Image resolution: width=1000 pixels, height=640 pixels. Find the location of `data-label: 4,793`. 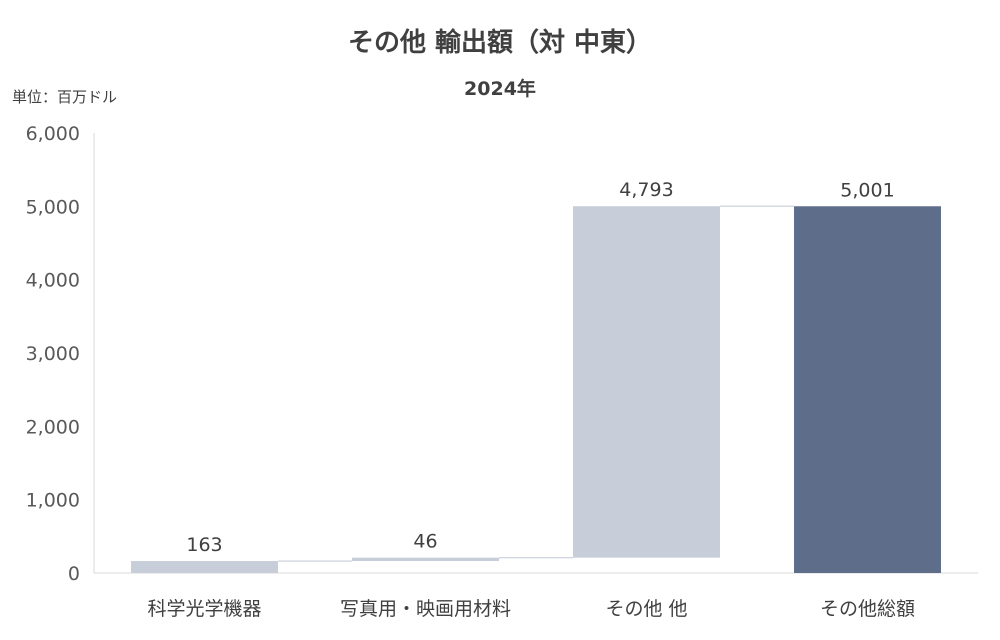

data-label: 4,793 is located at coordinates (646, 190).